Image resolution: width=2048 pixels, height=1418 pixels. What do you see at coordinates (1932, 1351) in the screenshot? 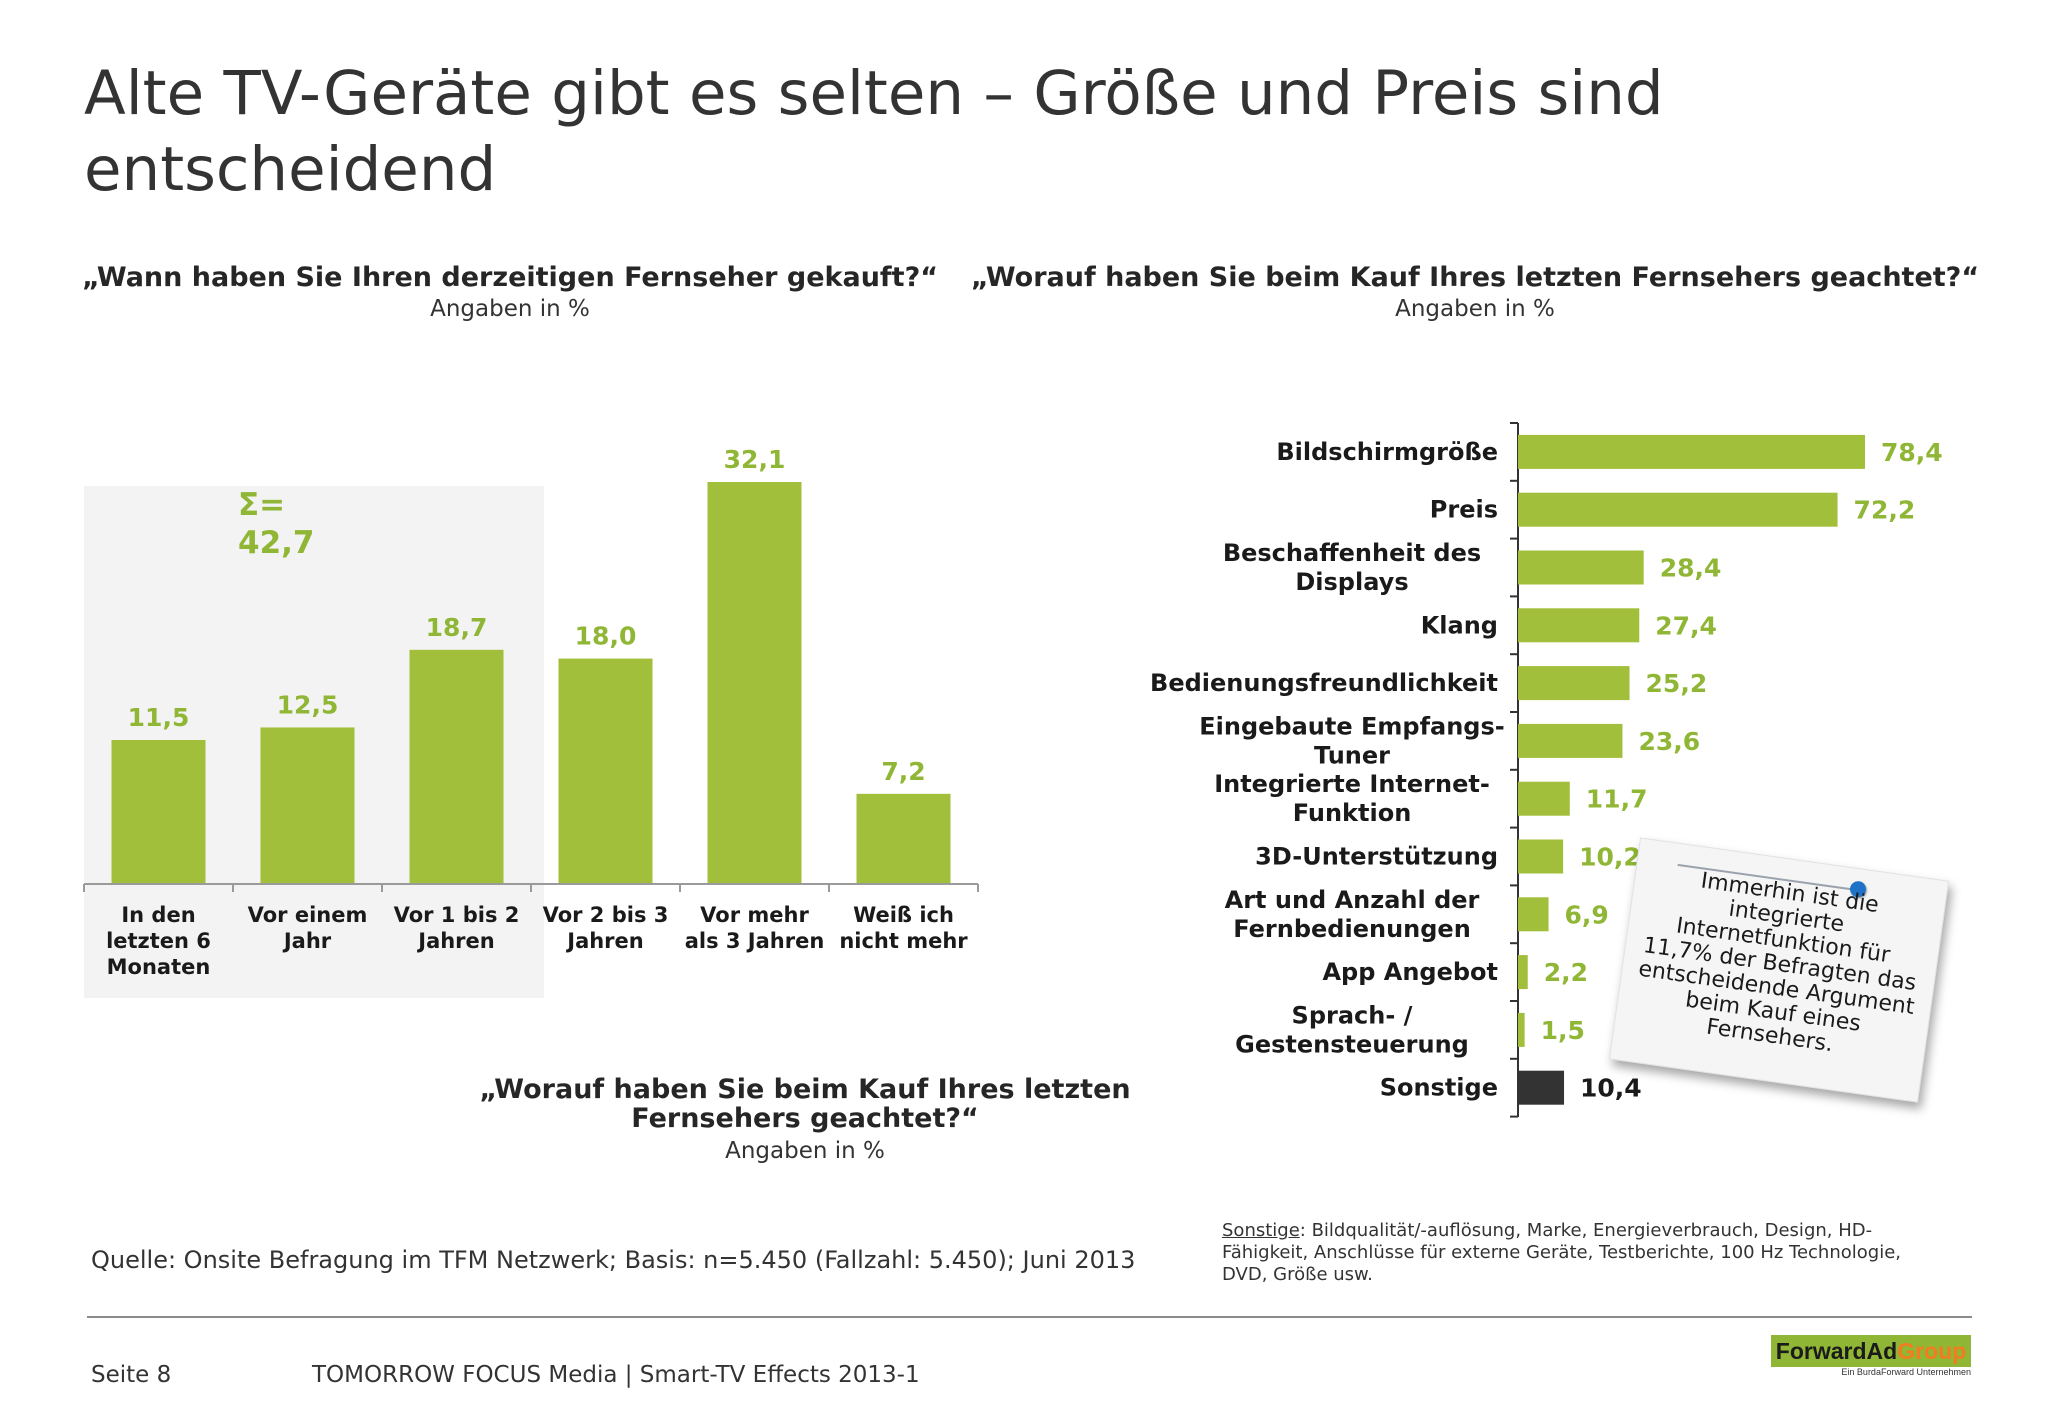
I see `logo-accent: Group` at bounding box center [1932, 1351].